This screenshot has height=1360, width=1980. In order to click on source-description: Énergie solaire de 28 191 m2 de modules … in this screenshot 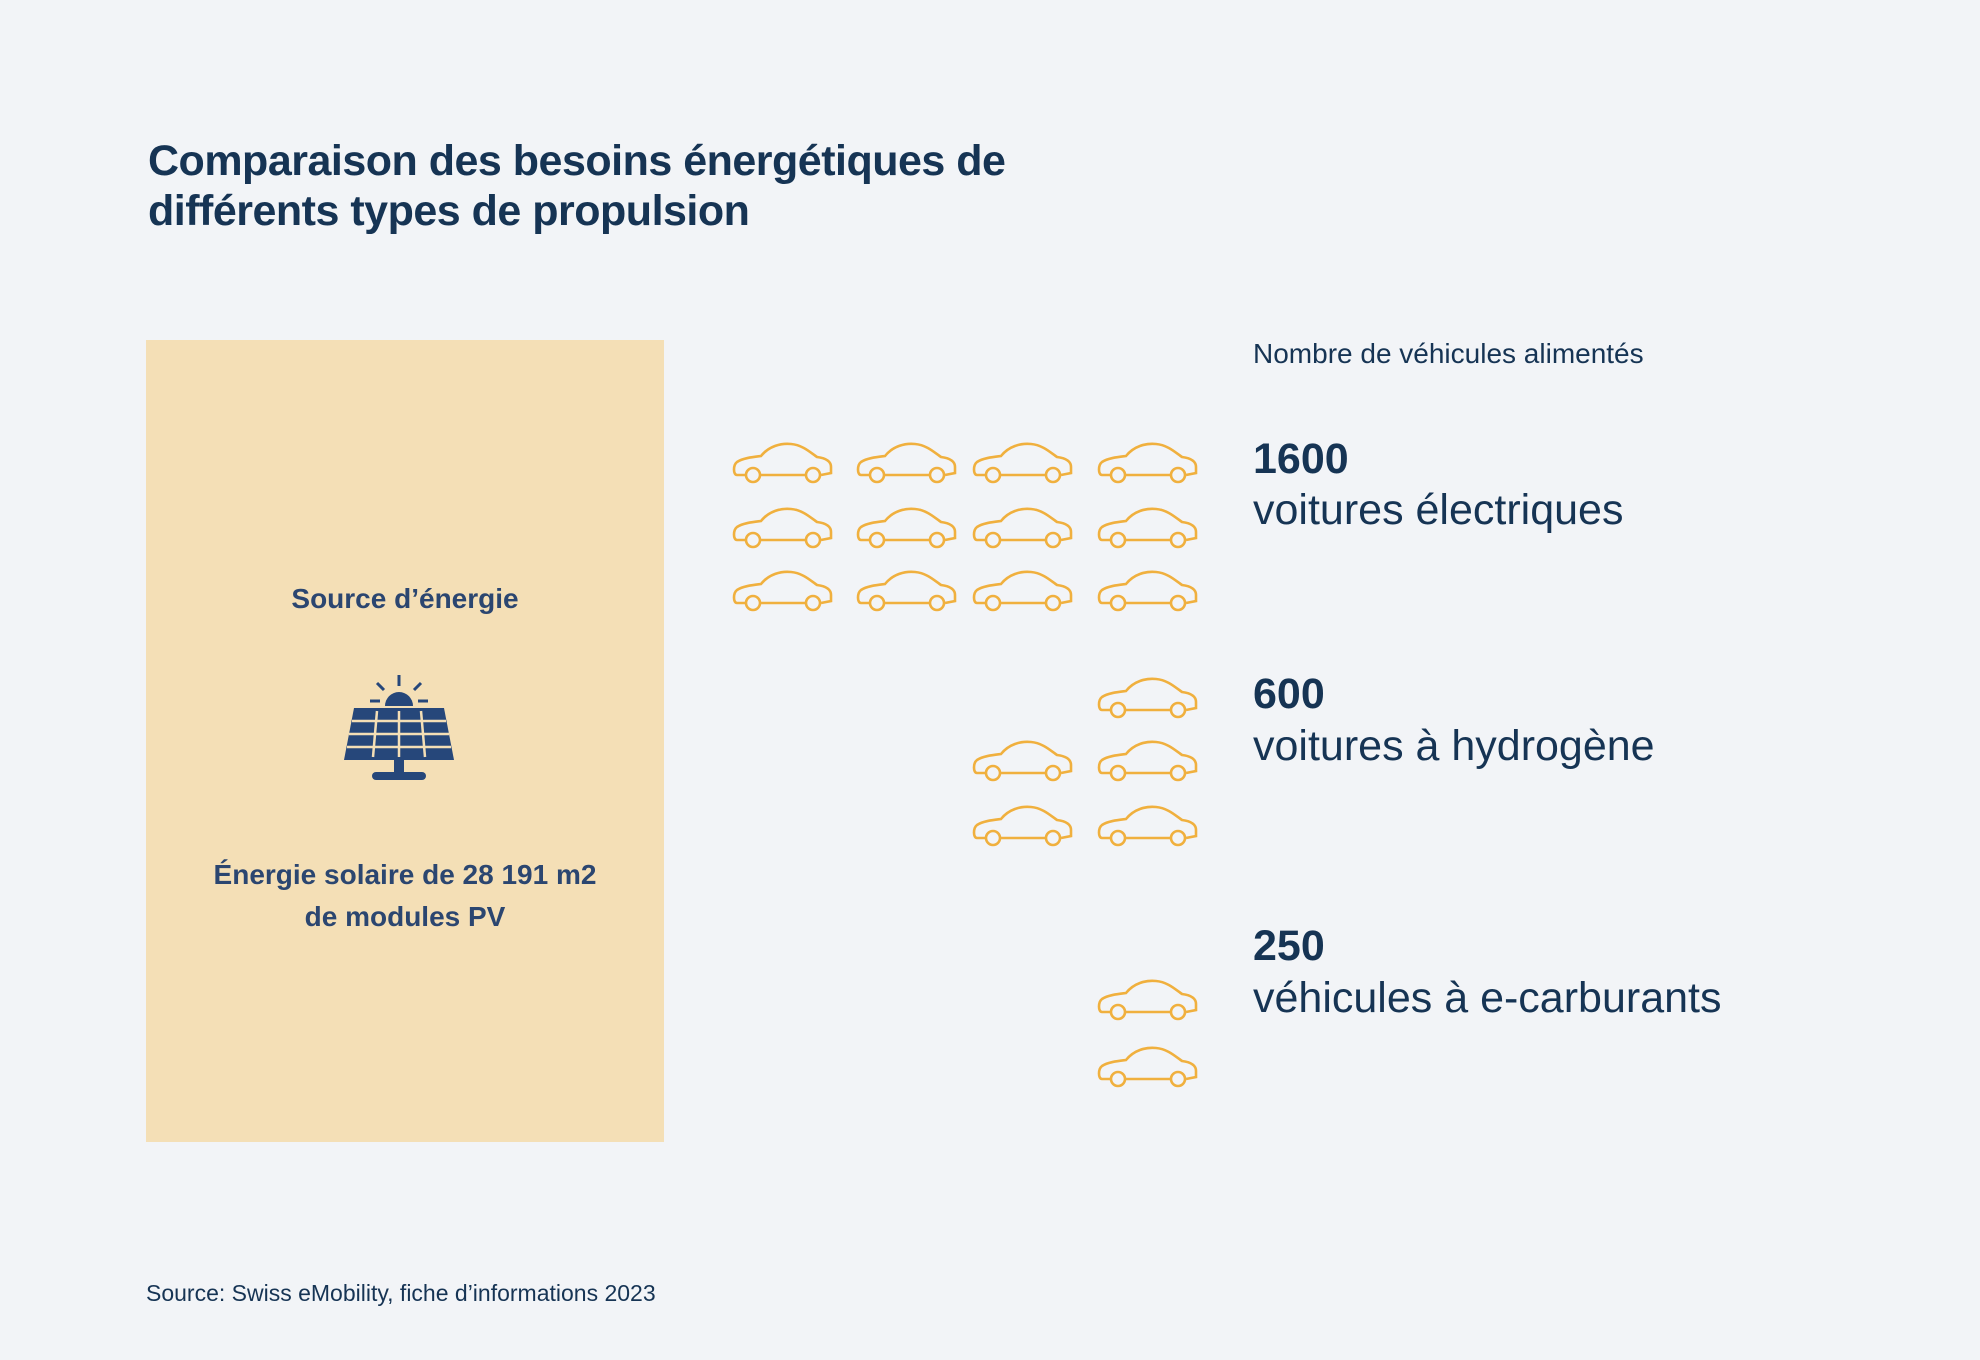, I will do `click(405, 896)`.